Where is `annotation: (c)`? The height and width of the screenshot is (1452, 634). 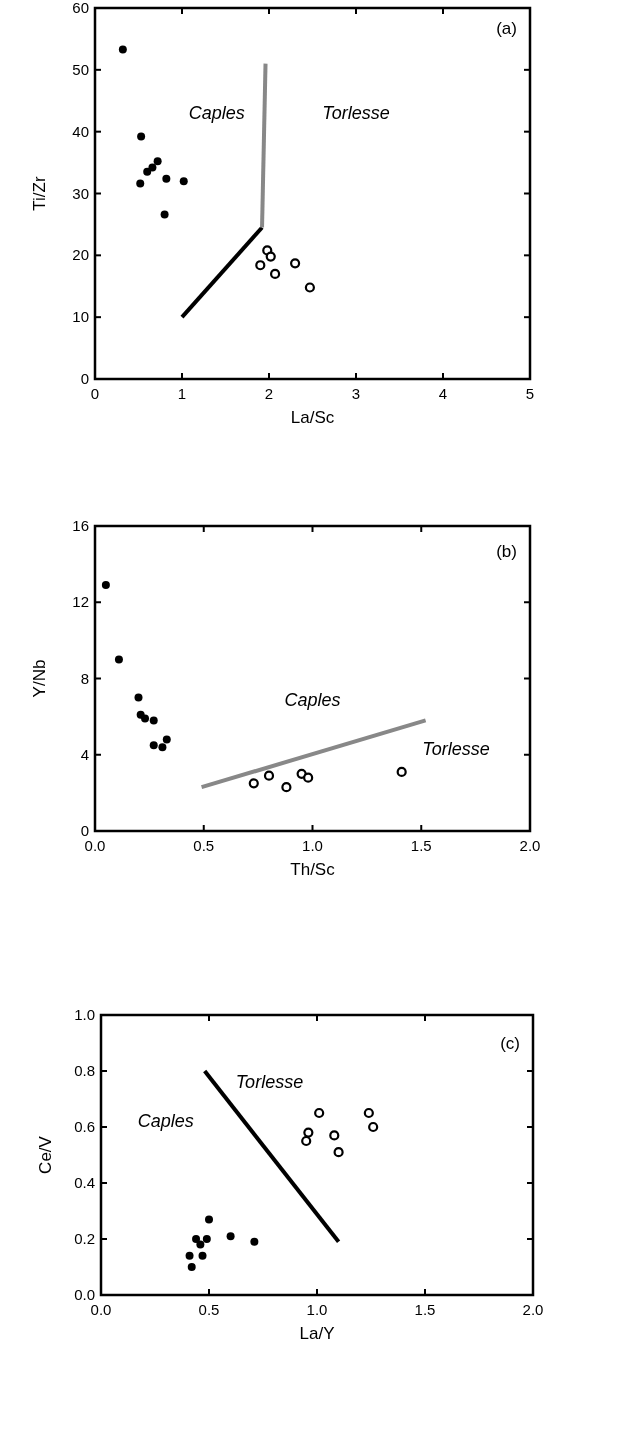
annotation: (c) is located at coordinates (510, 1043).